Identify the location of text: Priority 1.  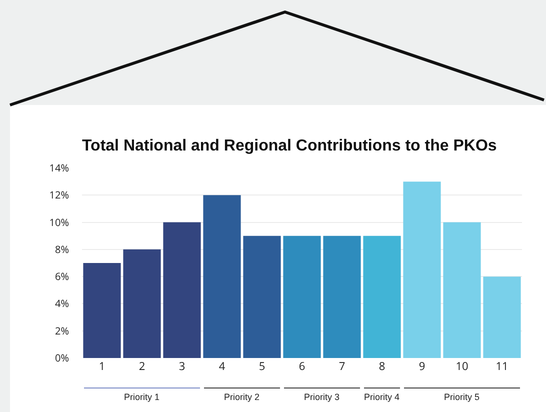
(142, 397).